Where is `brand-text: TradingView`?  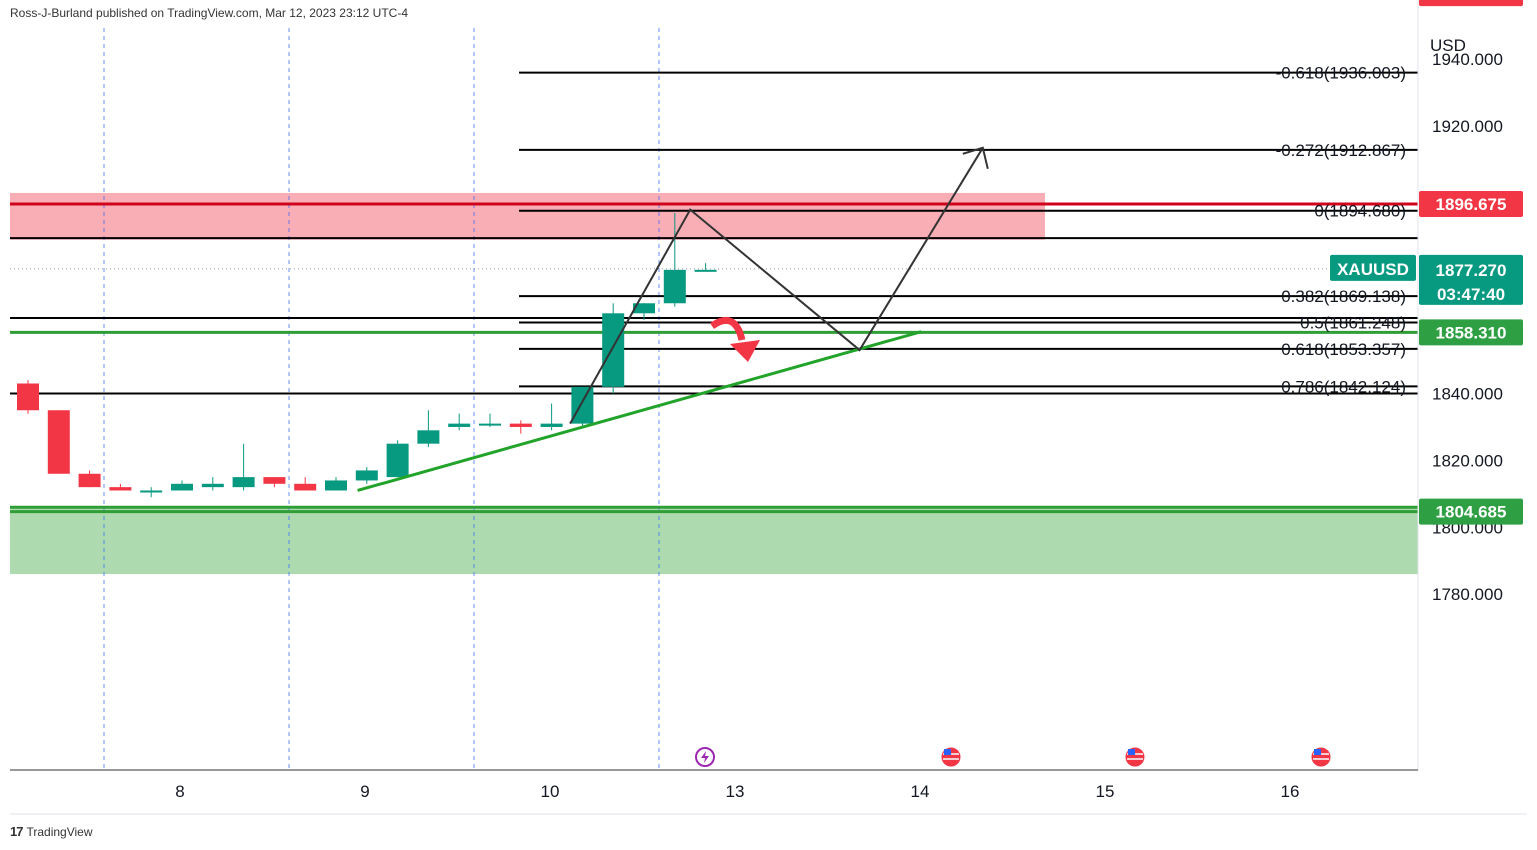 brand-text: TradingView is located at coordinates (59, 831).